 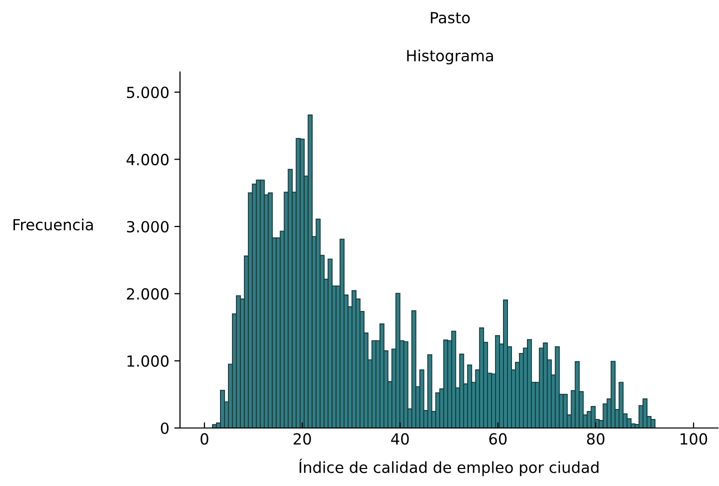 What do you see at coordinates (595, 439) in the screenshot?
I see `x-tick-label: 80` at bounding box center [595, 439].